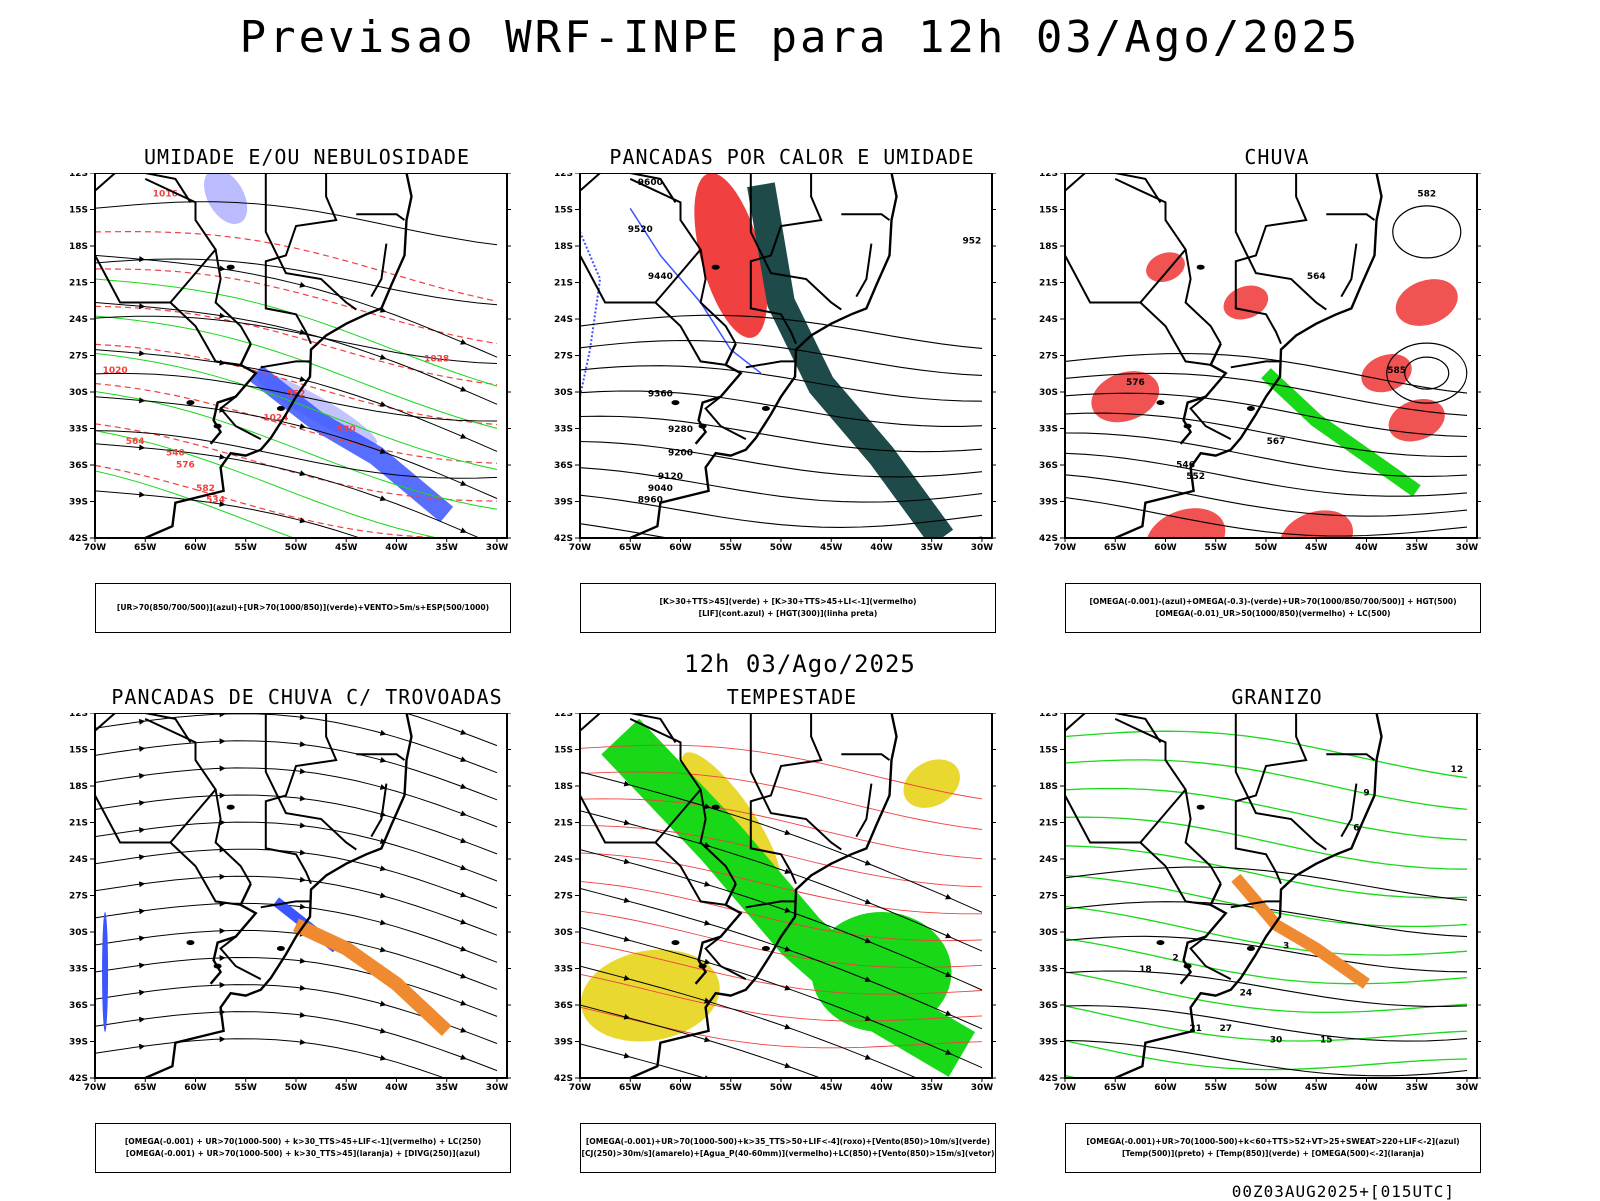 Image resolution: width=1600 pixels, height=1201 pixels. I want to click on lon-label: 60W, so click(680, 1088).